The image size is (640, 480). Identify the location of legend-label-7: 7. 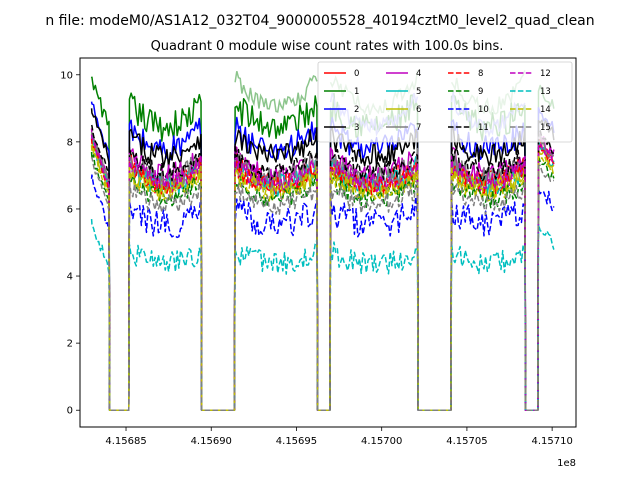
(418, 128).